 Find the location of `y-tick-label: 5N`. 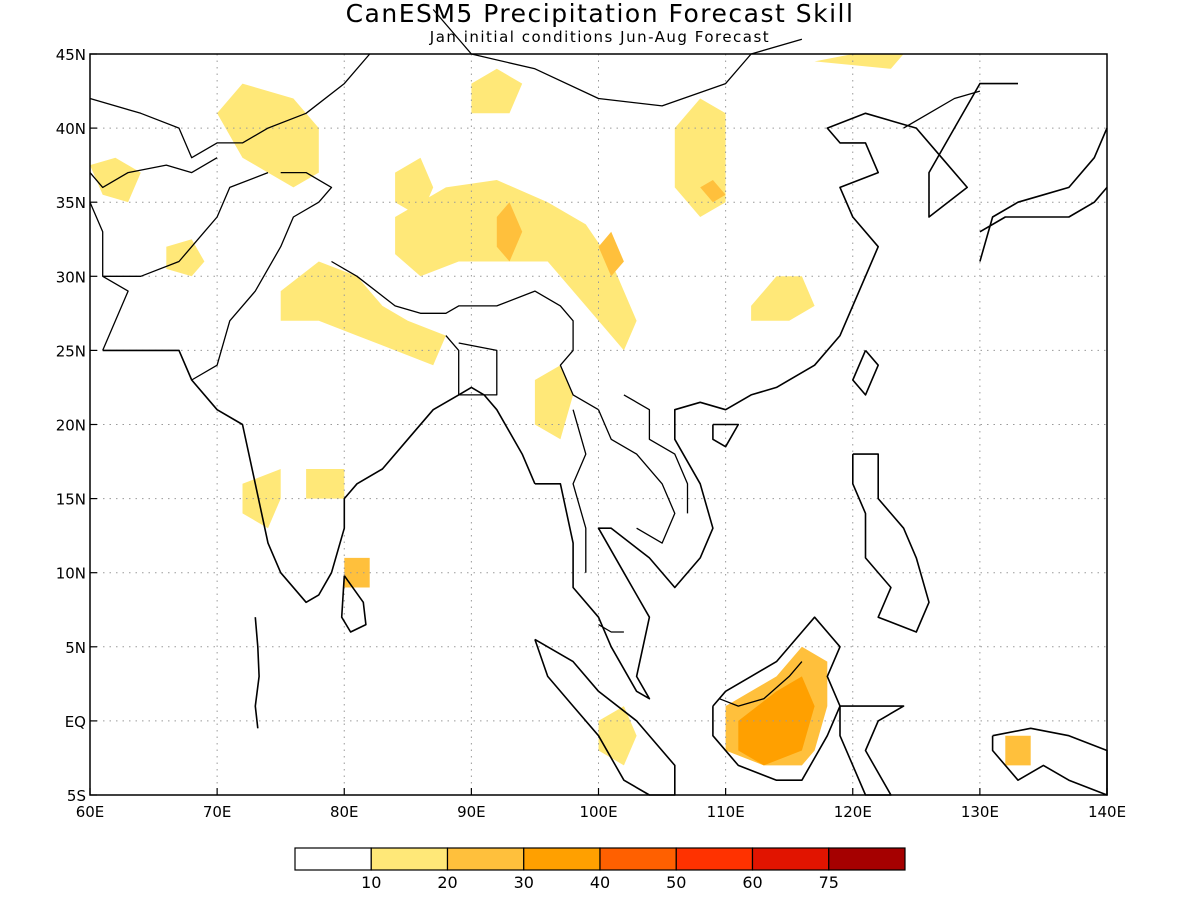

y-tick-label: 5N is located at coordinates (75, 648).